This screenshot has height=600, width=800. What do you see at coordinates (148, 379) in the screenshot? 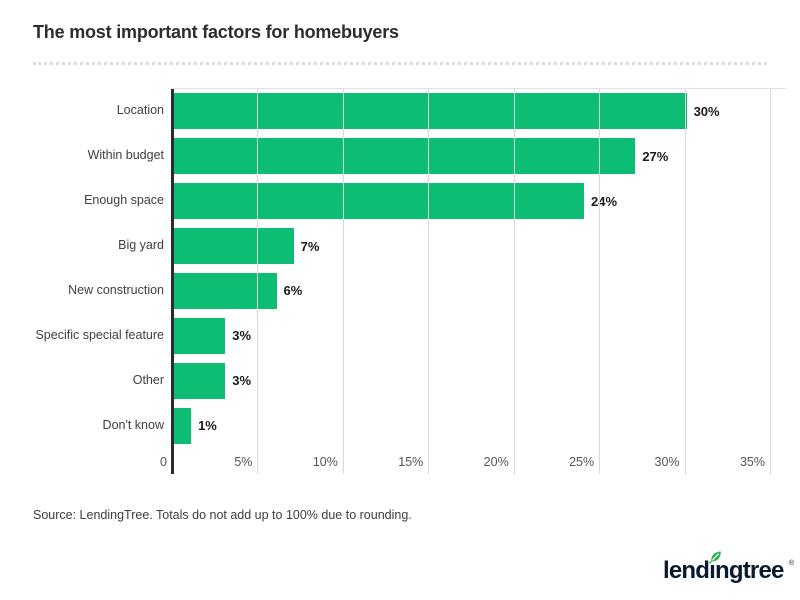
I see `category-label: Other` at bounding box center [148, 379].